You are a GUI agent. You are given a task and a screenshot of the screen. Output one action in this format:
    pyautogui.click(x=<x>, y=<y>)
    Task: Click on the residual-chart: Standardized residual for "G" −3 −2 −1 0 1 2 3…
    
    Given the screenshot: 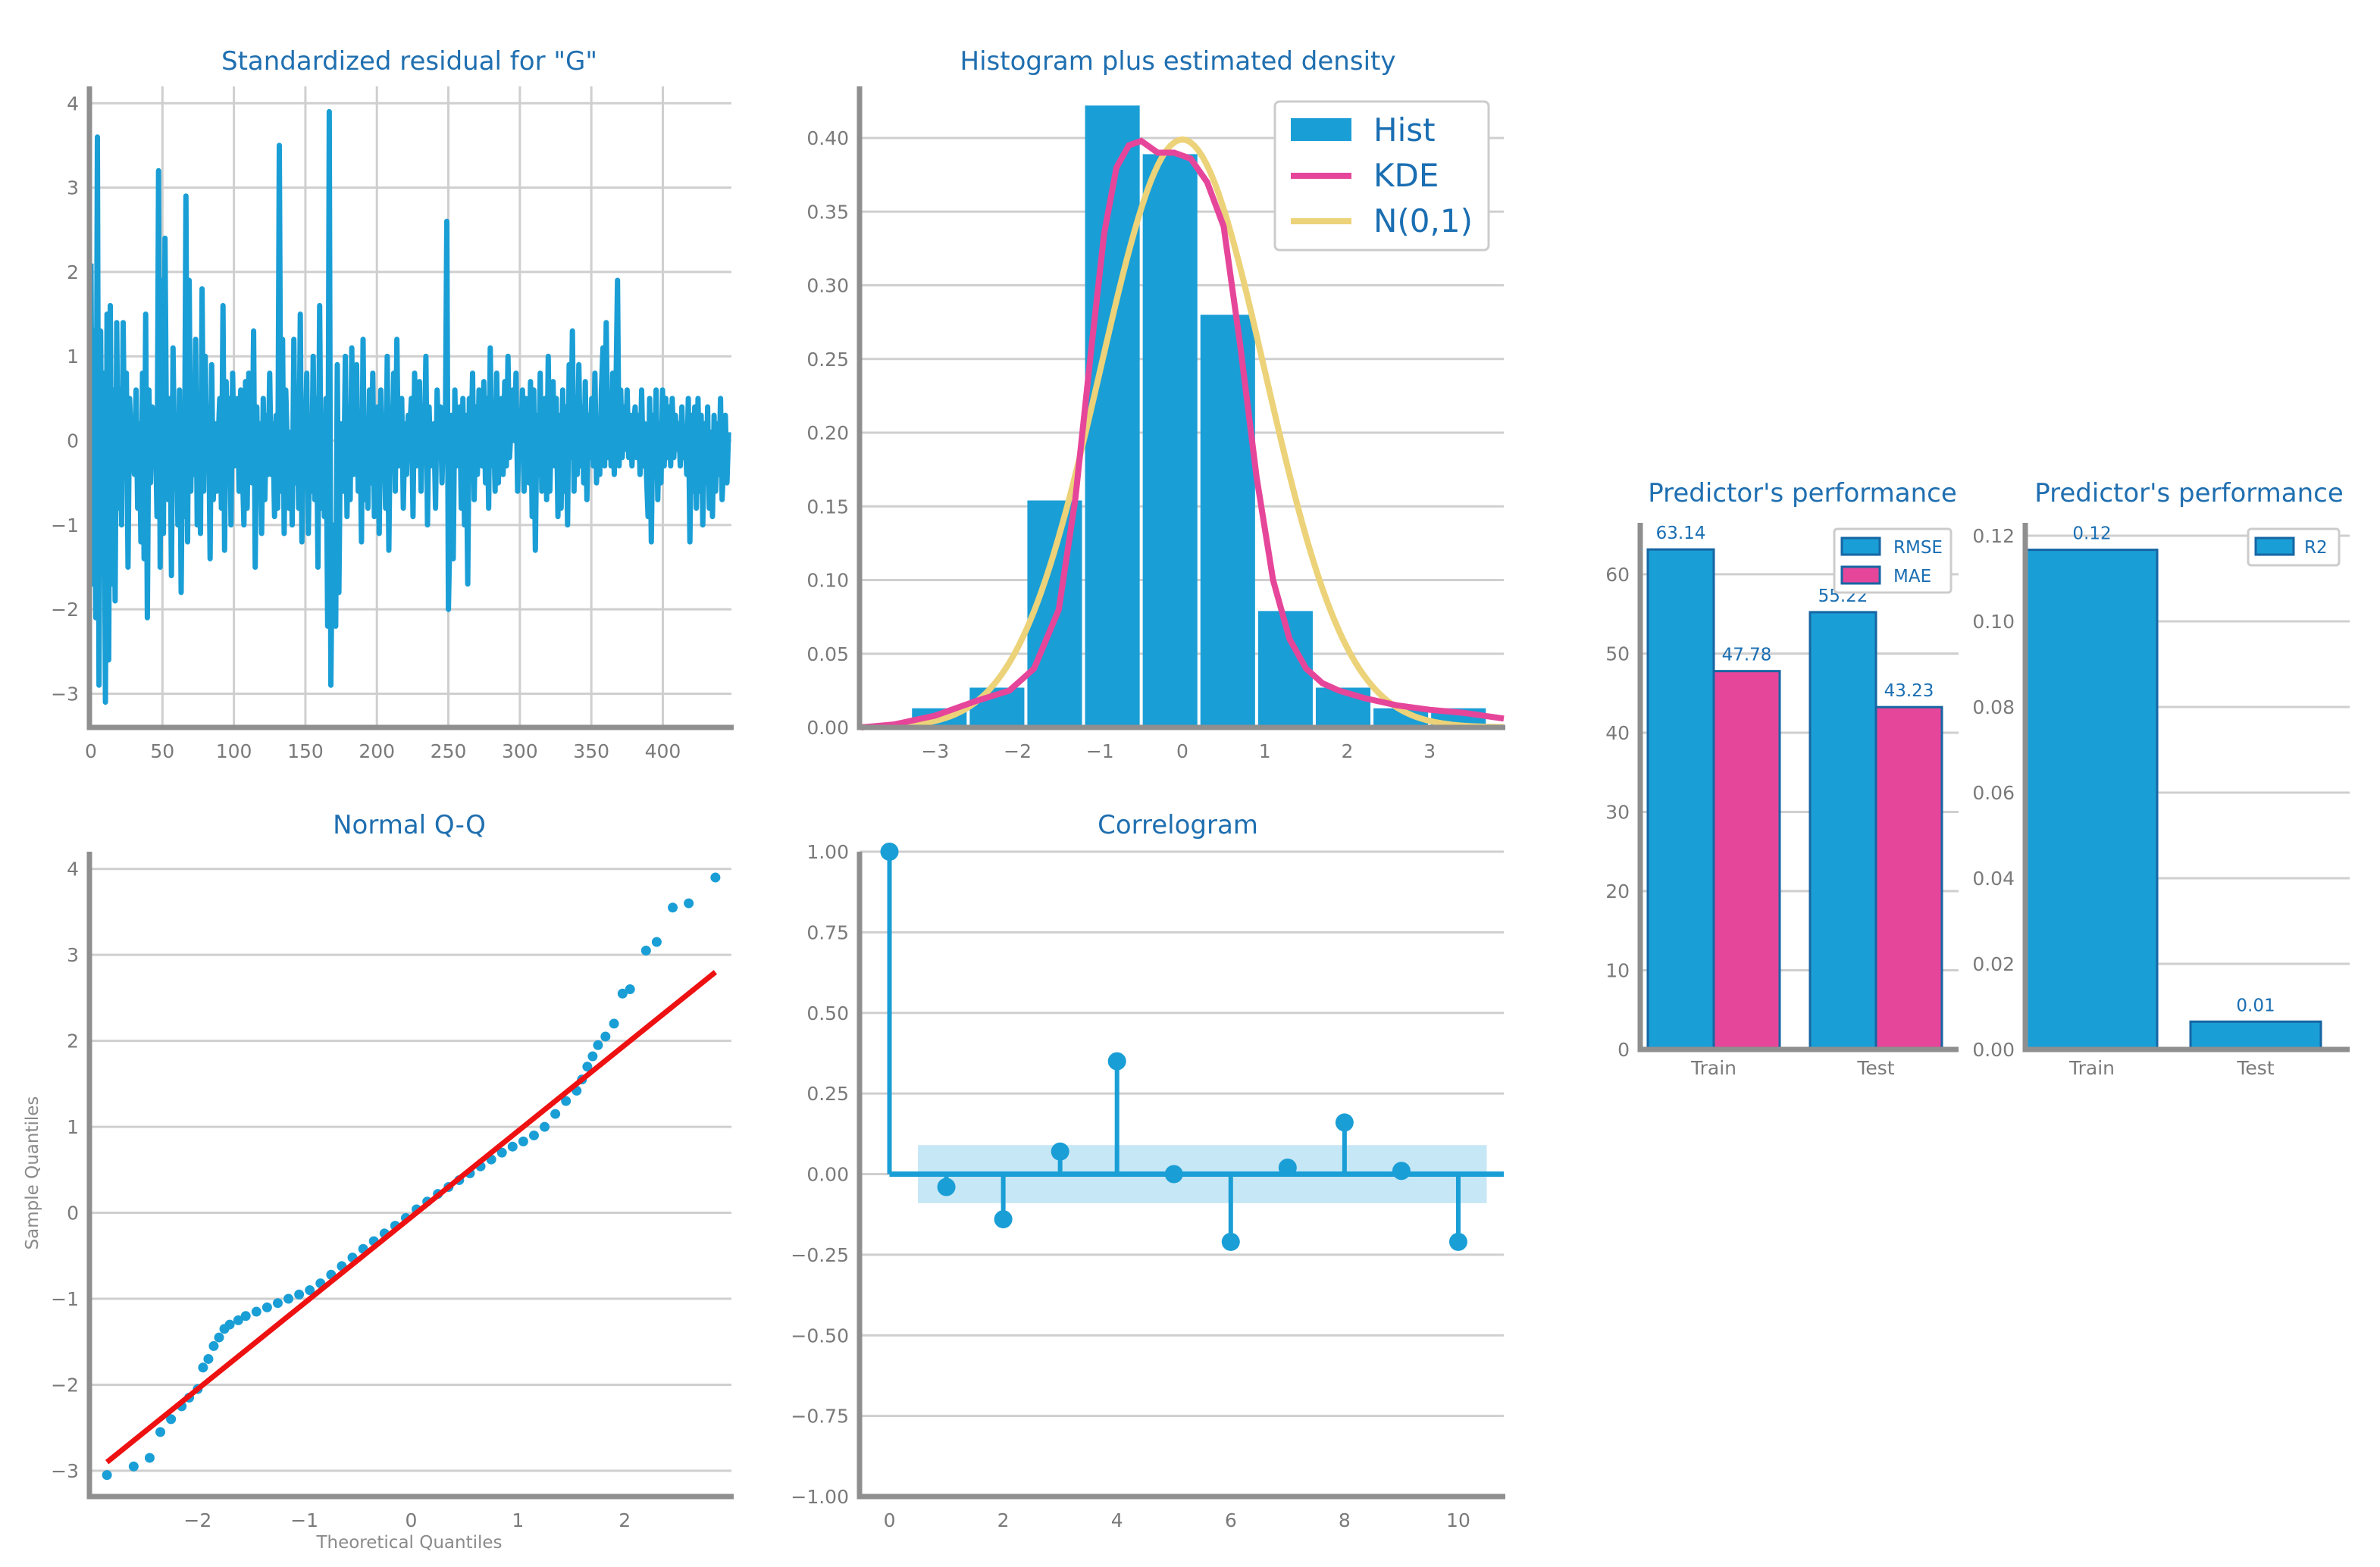 What is the action you would take?
    pyautogui.click(x=392, y=404)
    